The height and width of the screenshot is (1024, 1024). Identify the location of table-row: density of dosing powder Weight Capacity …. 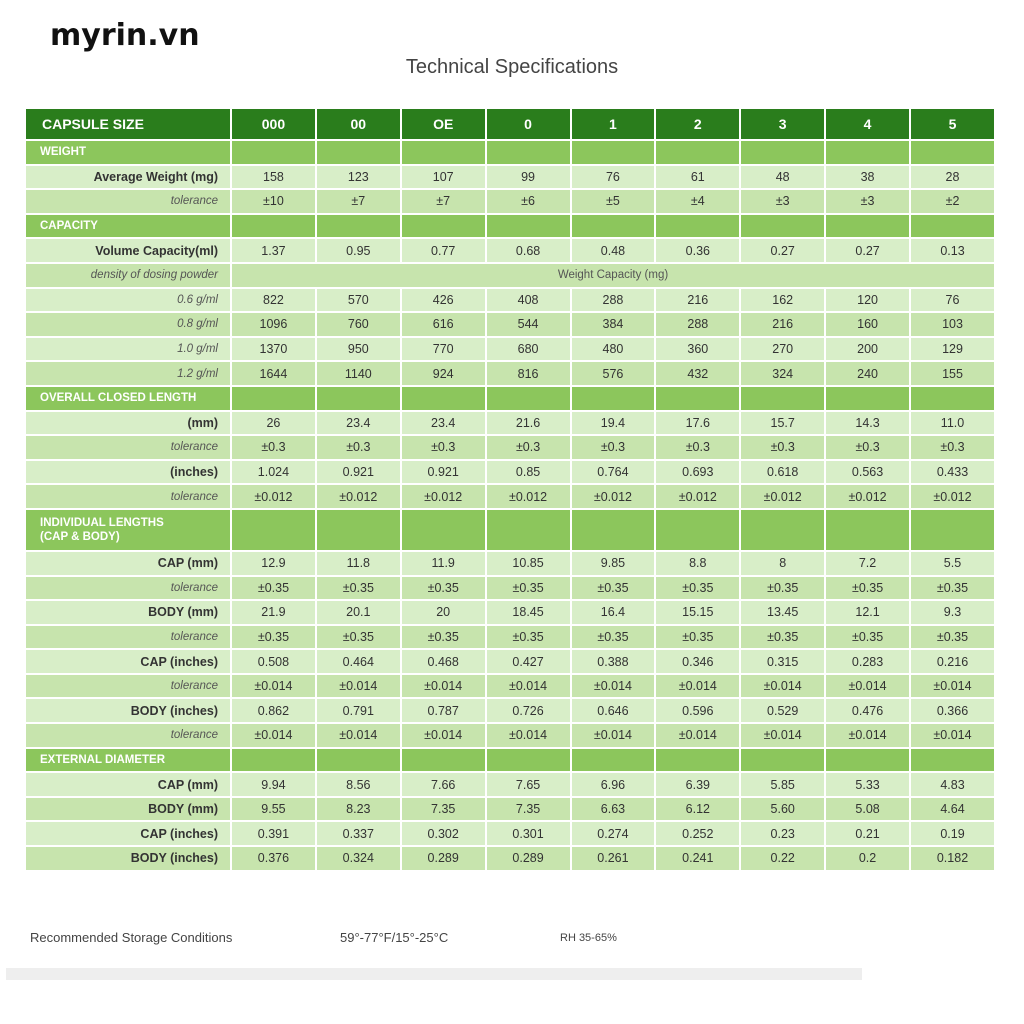
(510, 275).